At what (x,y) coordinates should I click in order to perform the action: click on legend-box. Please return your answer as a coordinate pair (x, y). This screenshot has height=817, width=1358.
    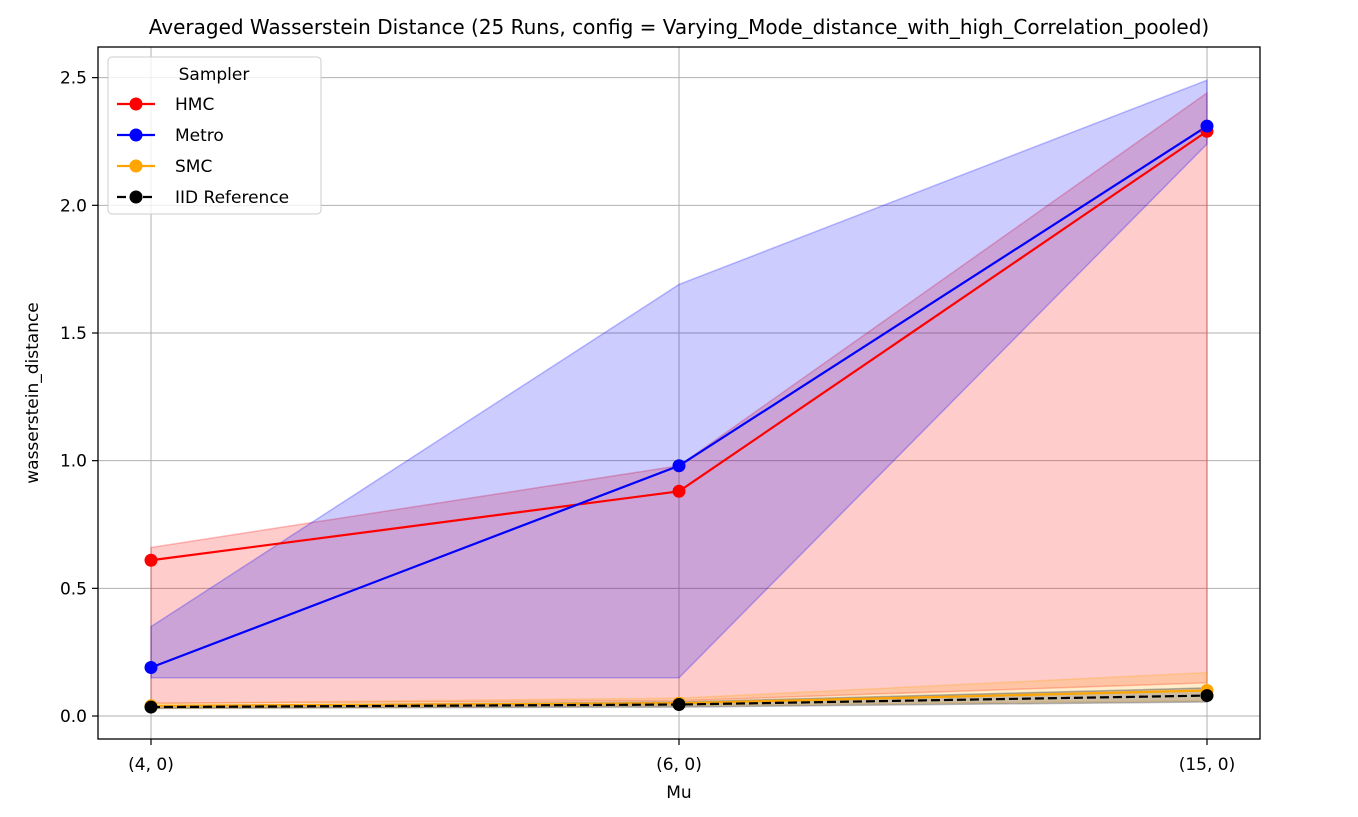
    Looking at the image, I should click on (214, 135).